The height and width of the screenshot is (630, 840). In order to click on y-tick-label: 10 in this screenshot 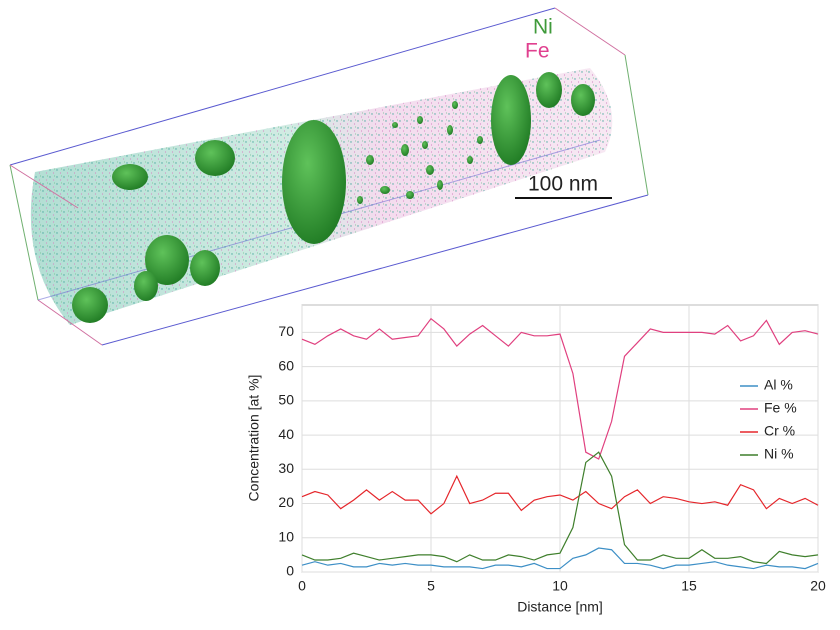, I will do `click(286, 536)`.